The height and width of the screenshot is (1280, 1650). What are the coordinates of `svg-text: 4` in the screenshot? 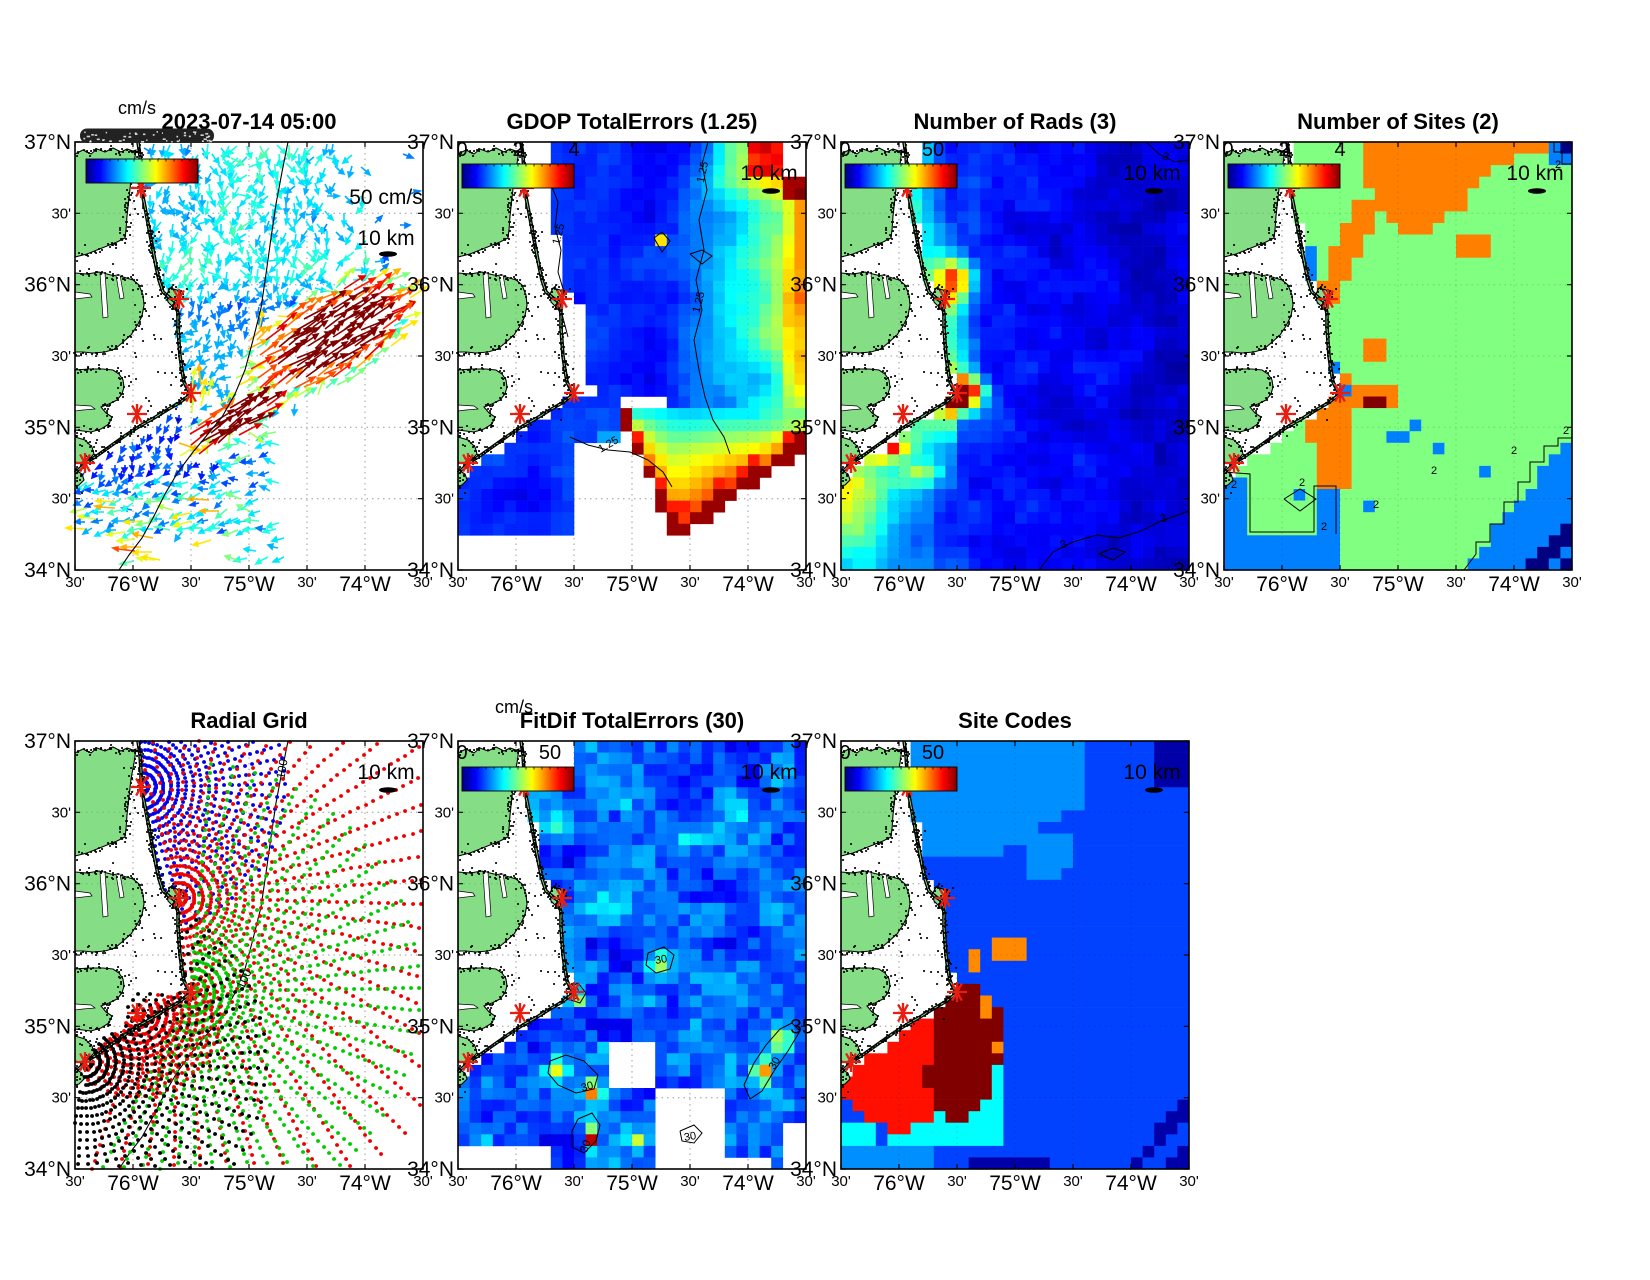 It's located at (573, 150).